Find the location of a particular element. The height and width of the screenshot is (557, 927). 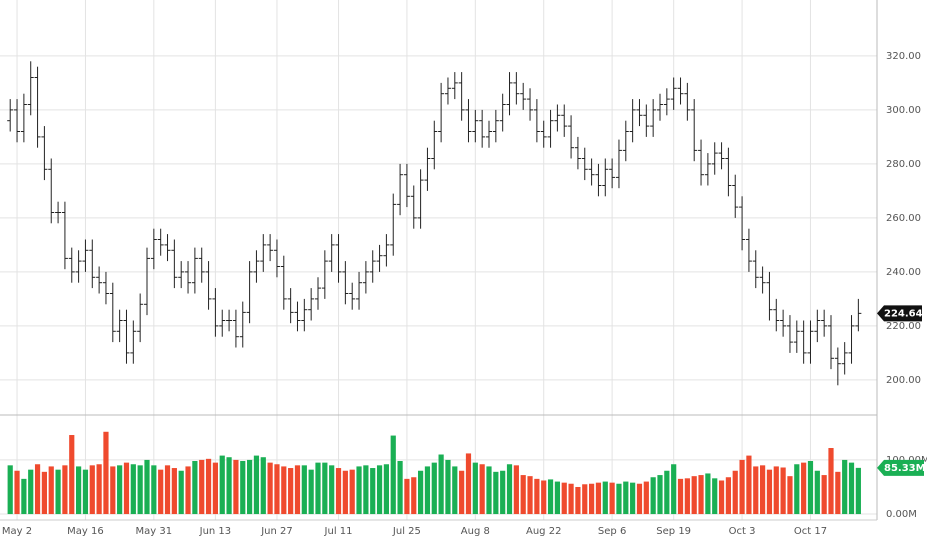

y-tick-label: 220.00 is located at coordinates (903, 326).